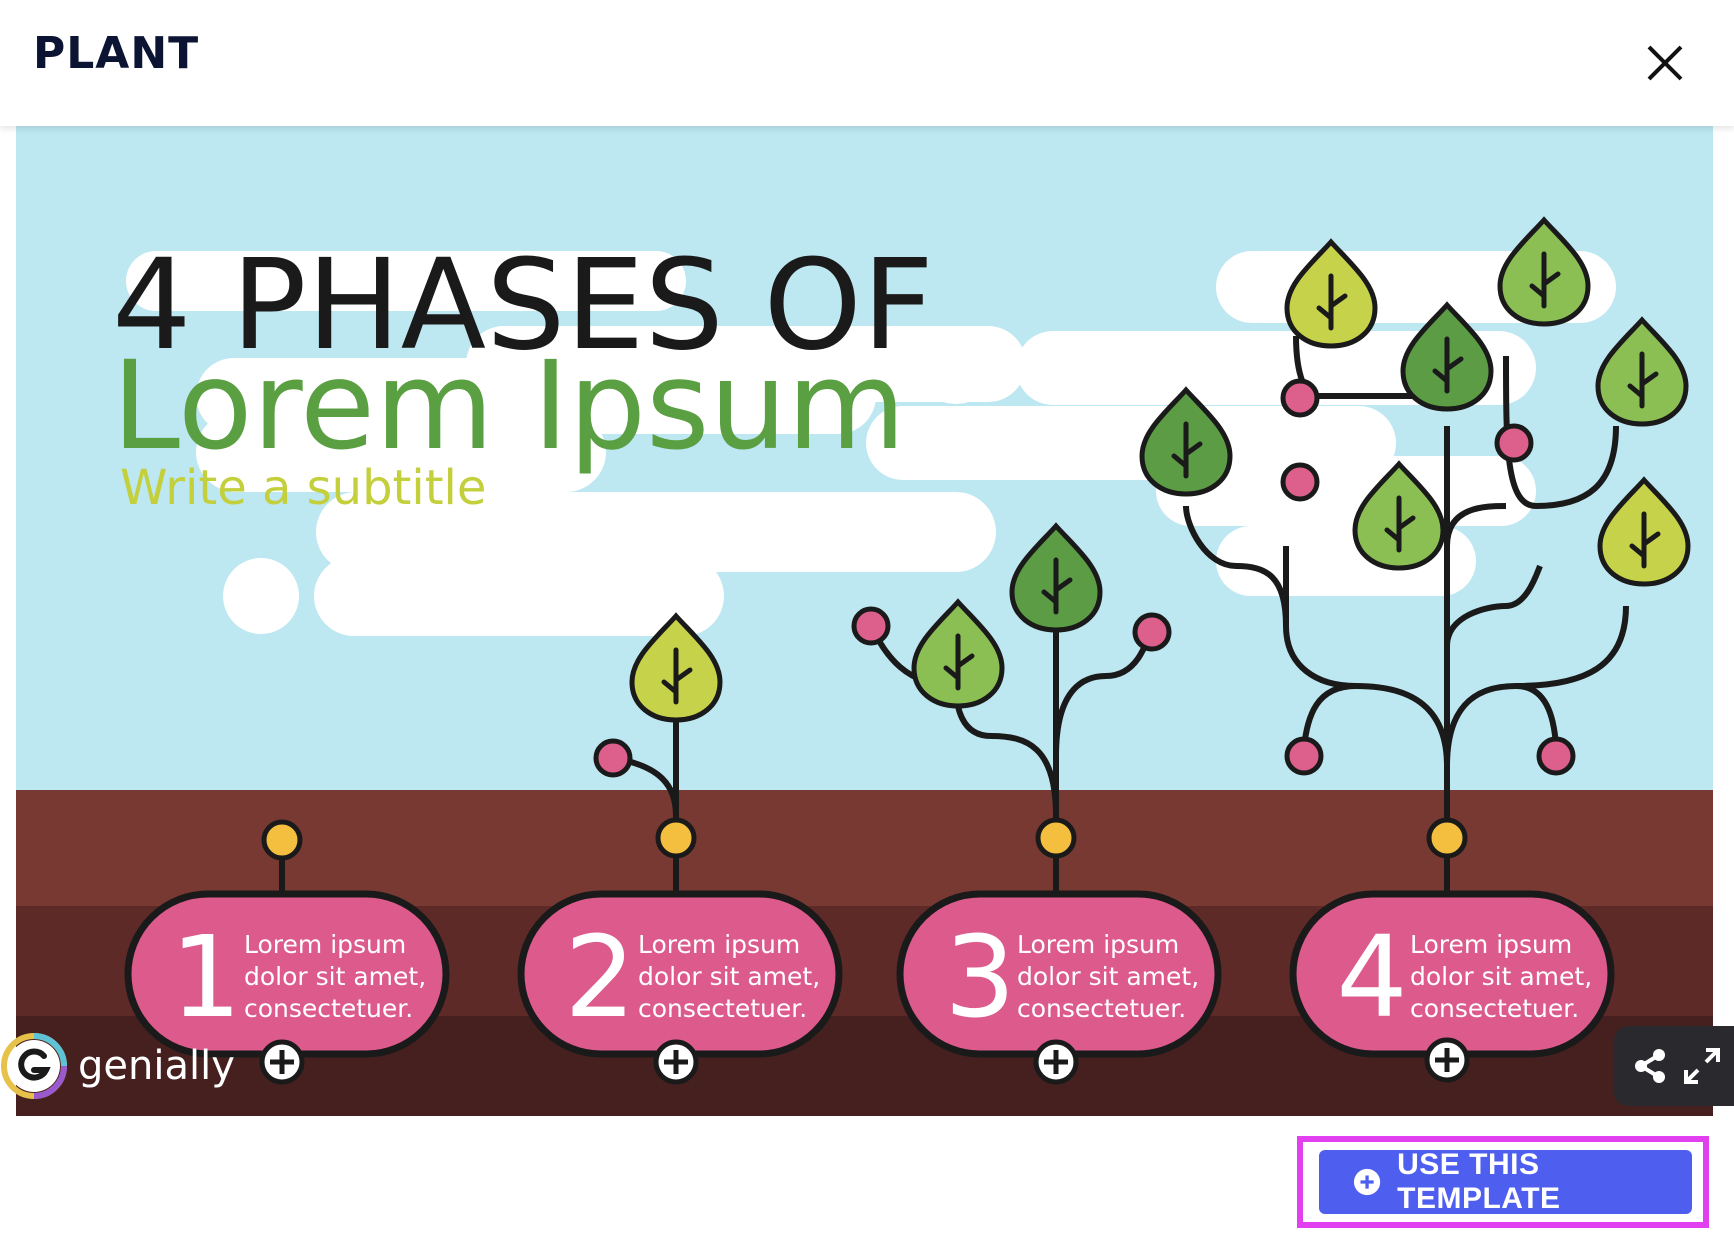 The width and height of the screenshot is (1734, 1236). What do you see at coordinates (1674, 1066) in the screenshot?
I see `presentation-controls` at bounding box center [1674, 1066].